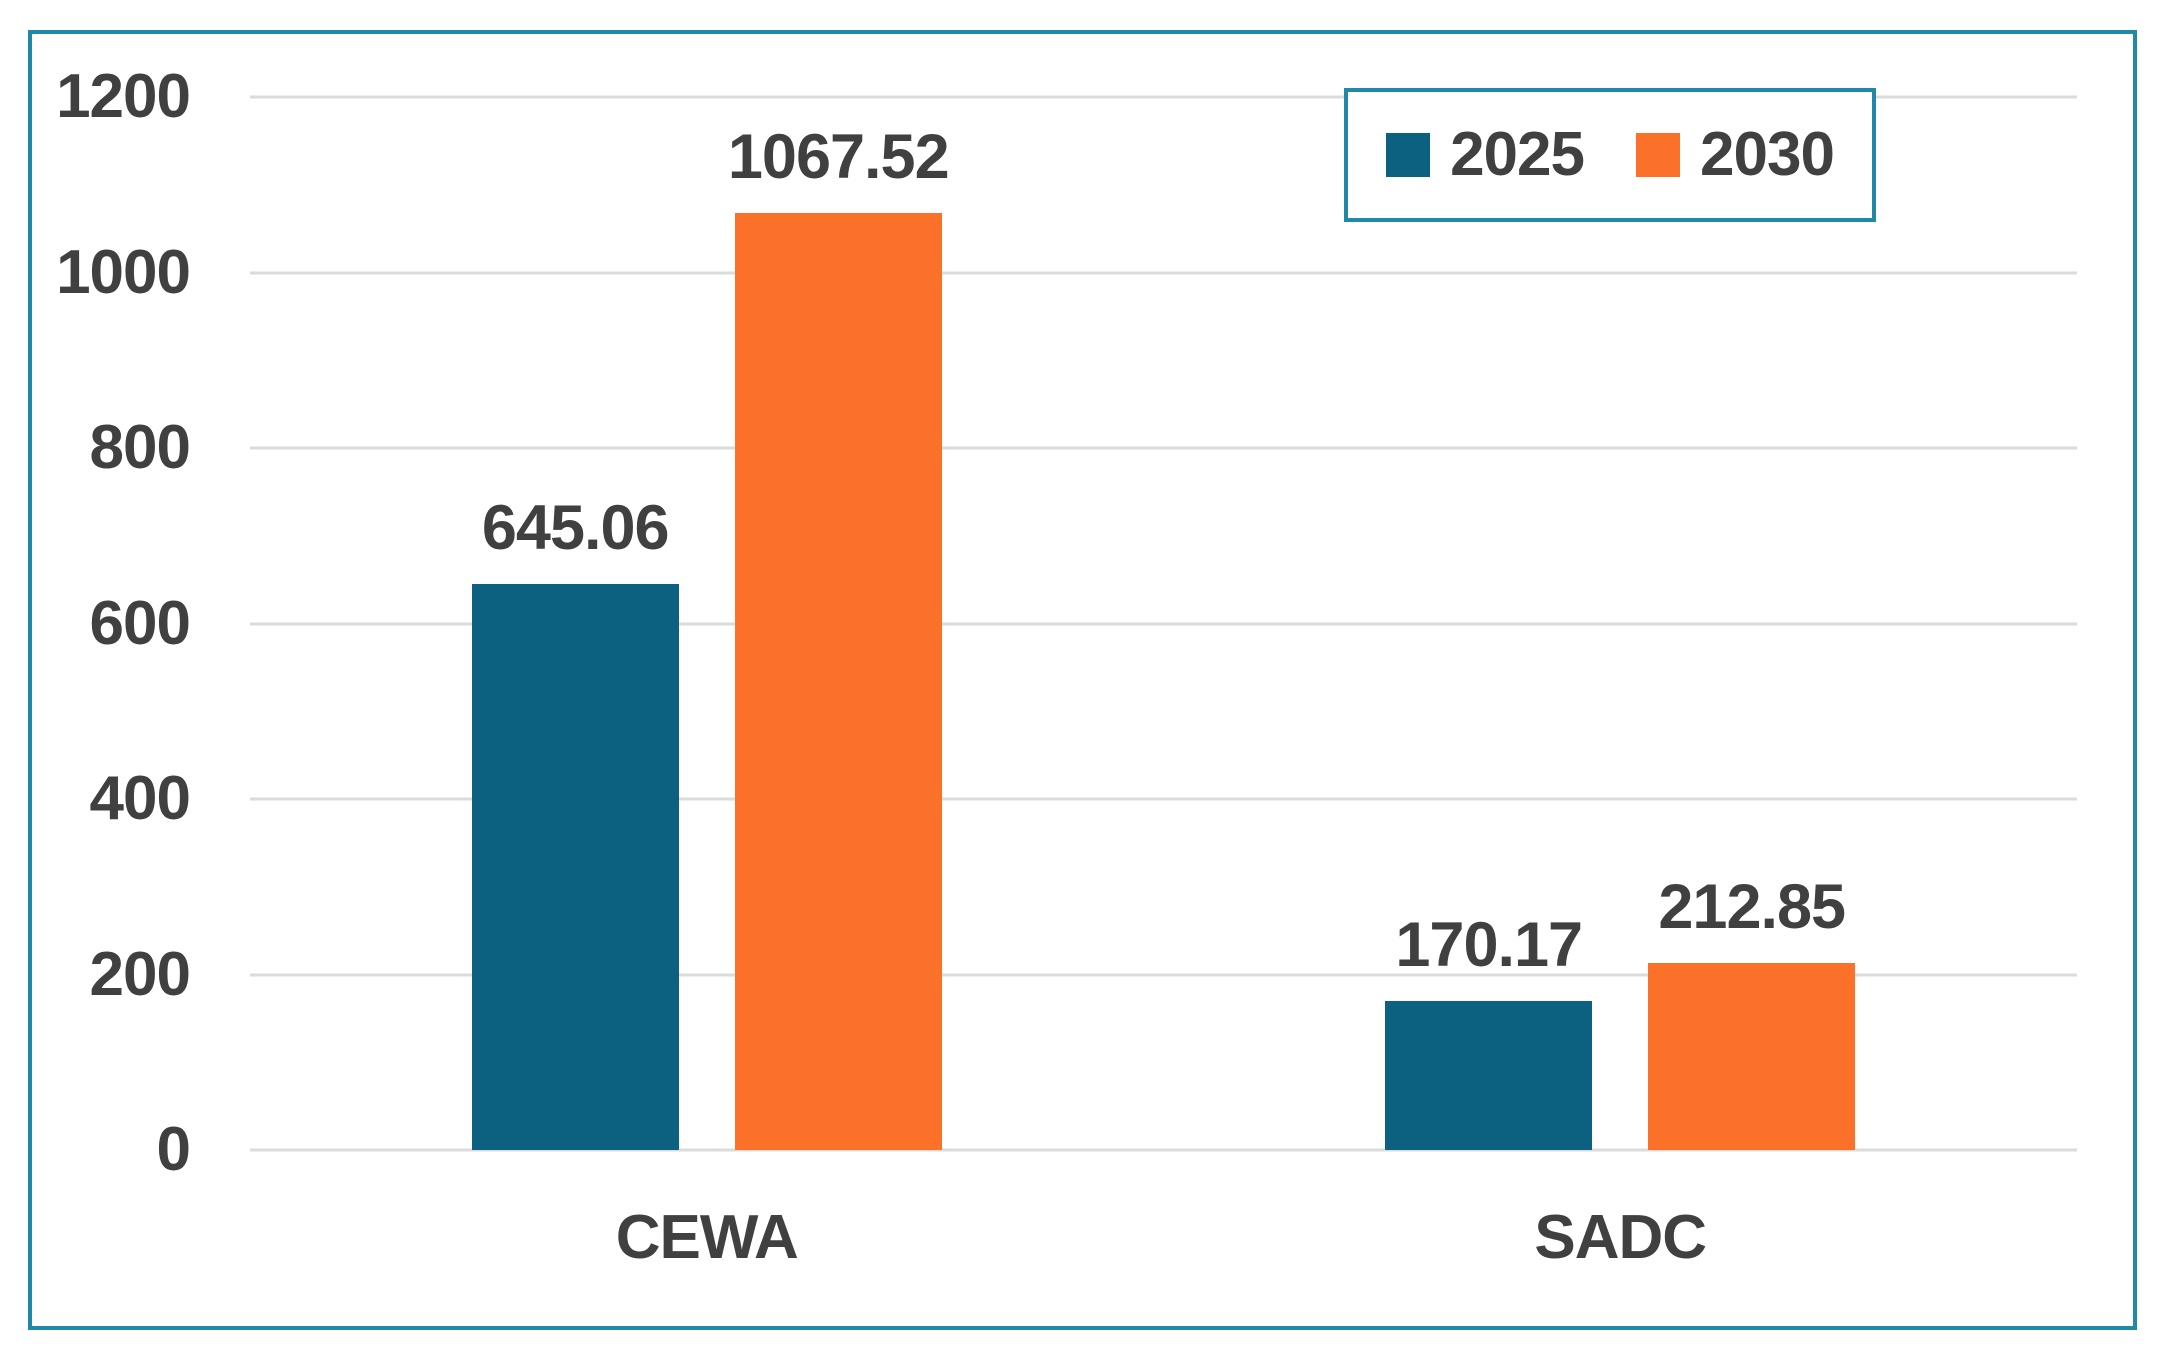 The image size is (2168, 1363). I want to click on bar-value-label-2030-cewa: 1067.52, so click(838, 157).